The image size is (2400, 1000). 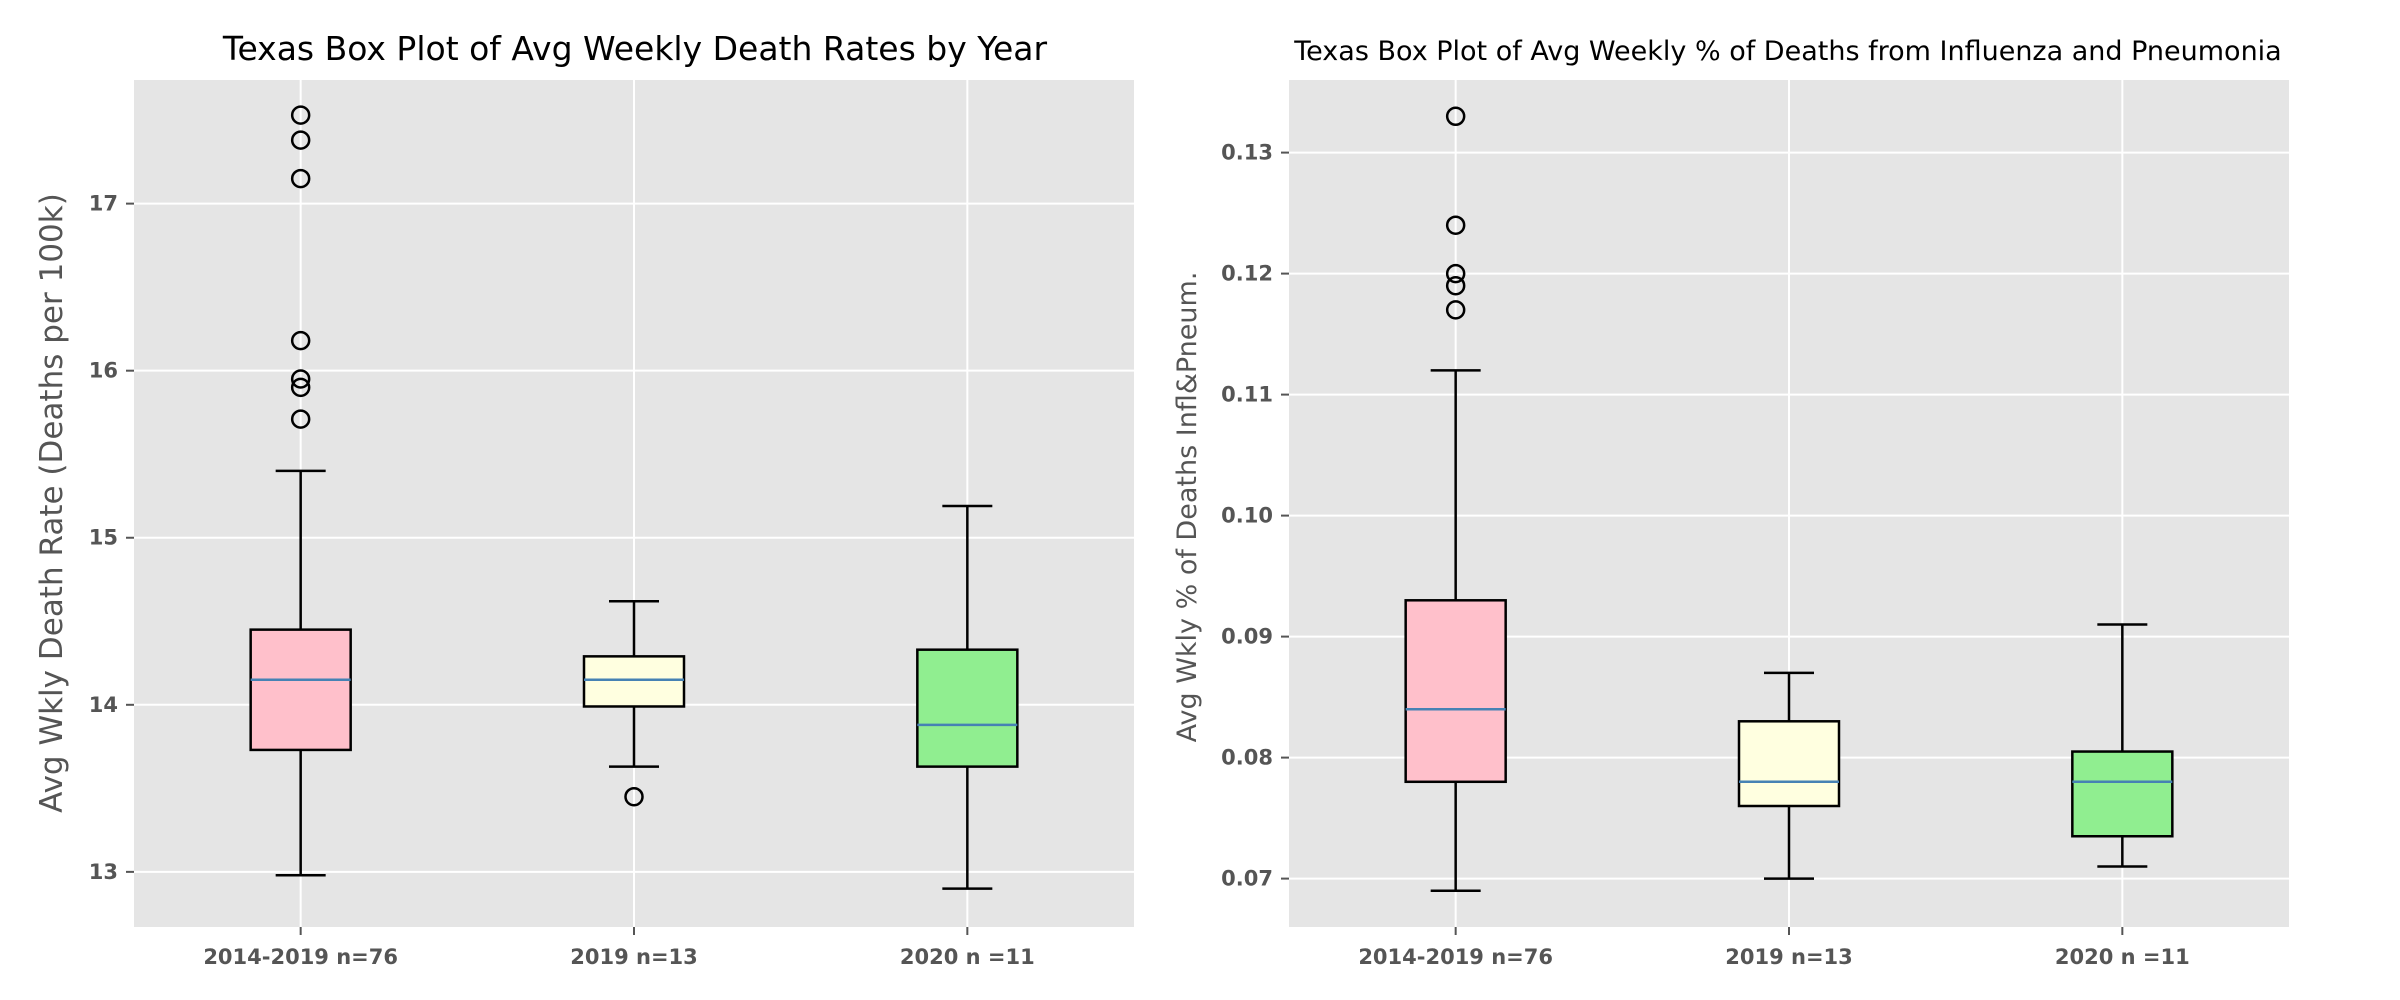 I want to click on y-ticks-death-rate: 13 14 15 16 17, so click(x=111, y=538).